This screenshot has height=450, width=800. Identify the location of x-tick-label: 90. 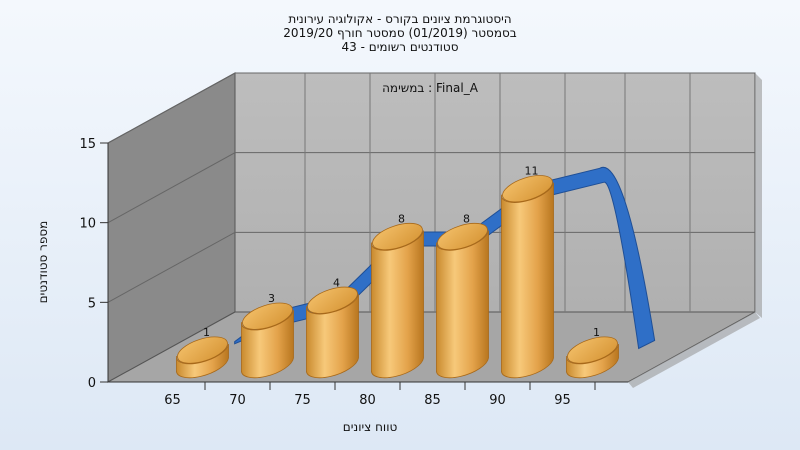
(497, 400).